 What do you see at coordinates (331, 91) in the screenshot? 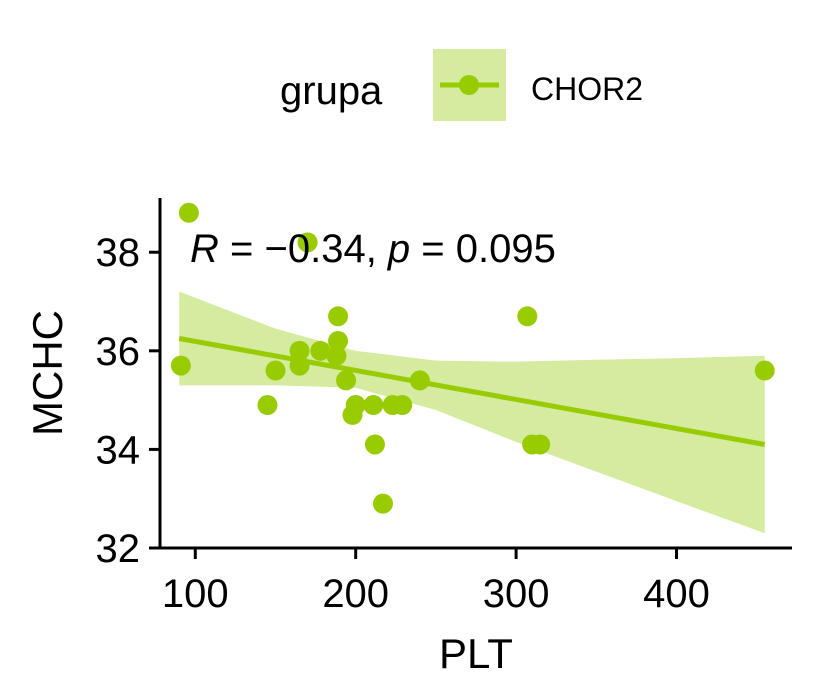
I see `legend-title: grupa` at bounding box center [331, 91].